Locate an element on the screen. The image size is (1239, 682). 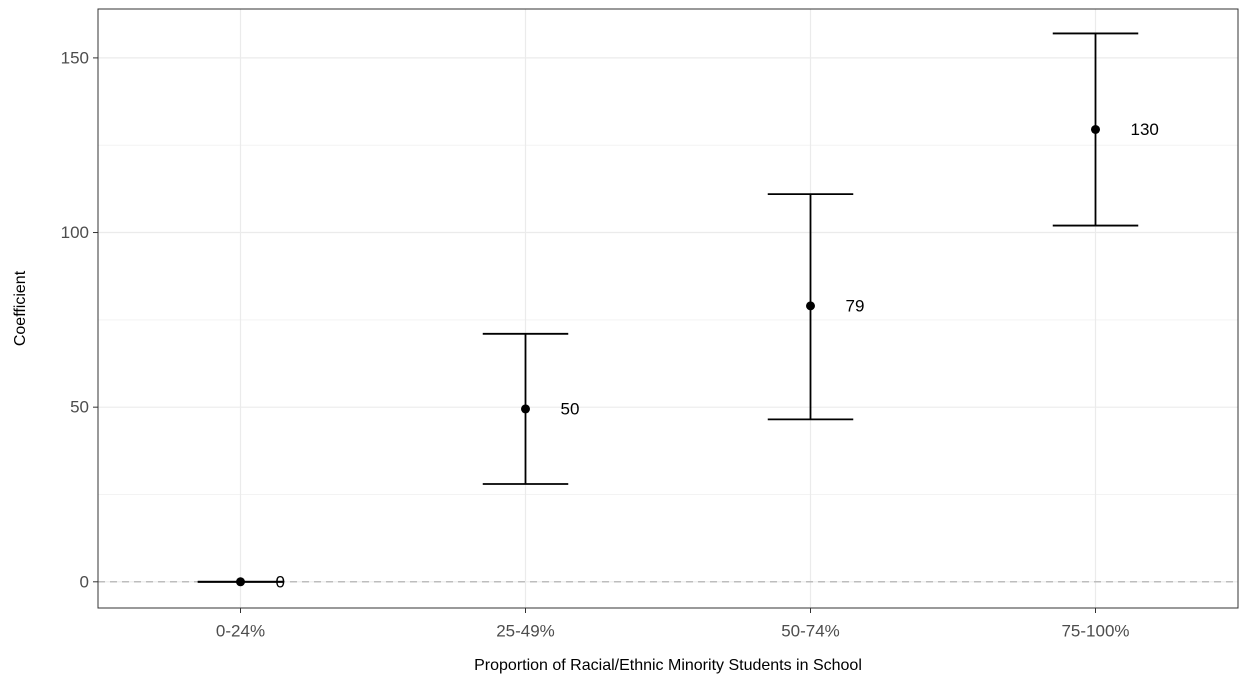
data-label: 50 is located at coordinates (570, 408).